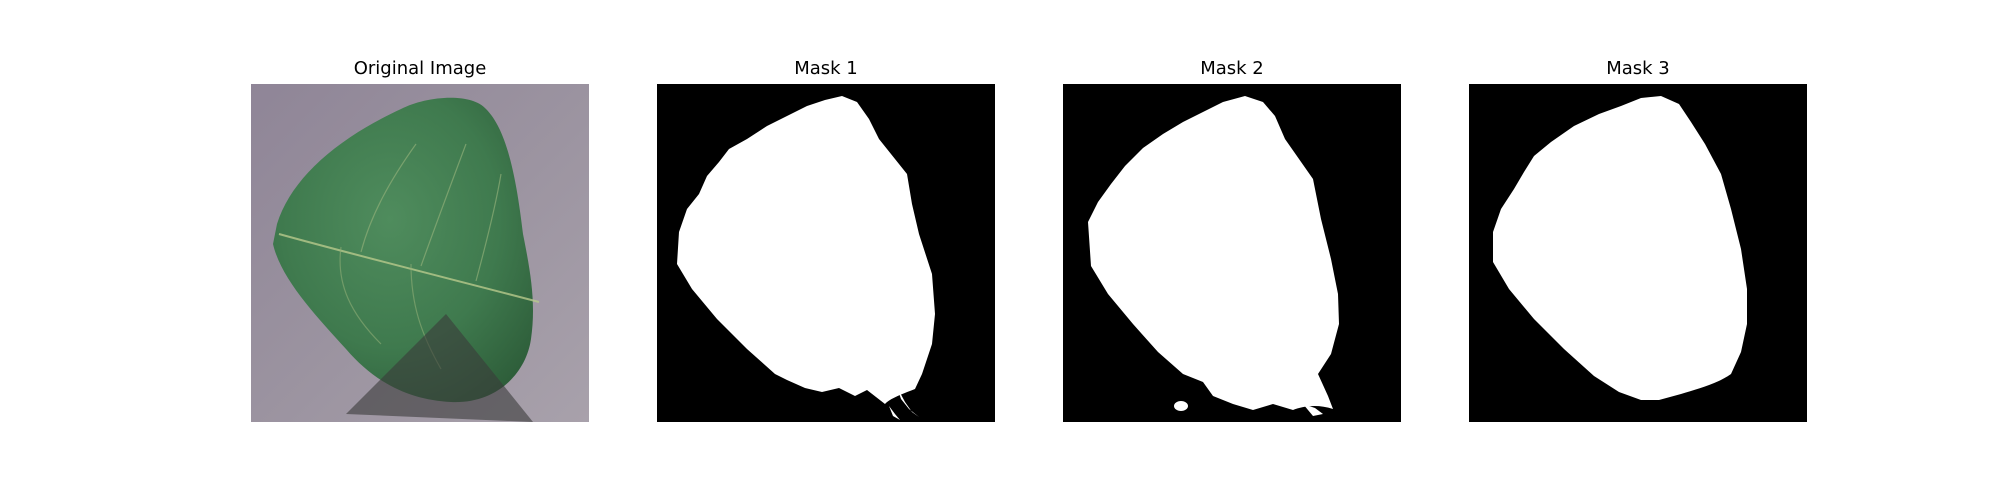 The height and width of the screenshot is (500, 2000). I want to click on panel-title-original-image: Original Image, so click(420, 68).